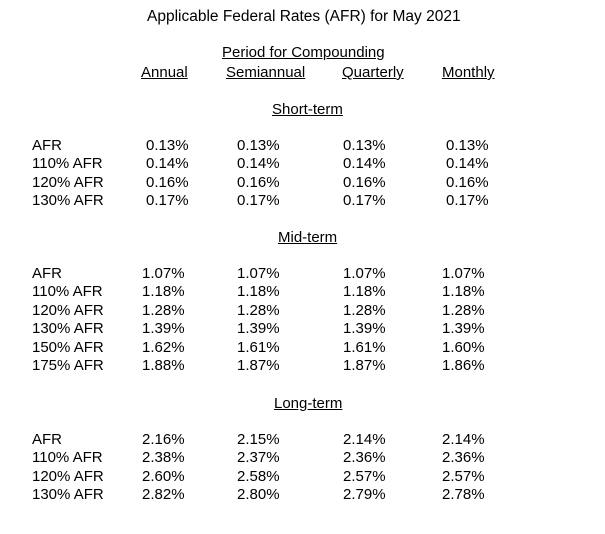 The image size is (605, 534). I want to click on rate-cell: 1.60%, so click(463, 347).